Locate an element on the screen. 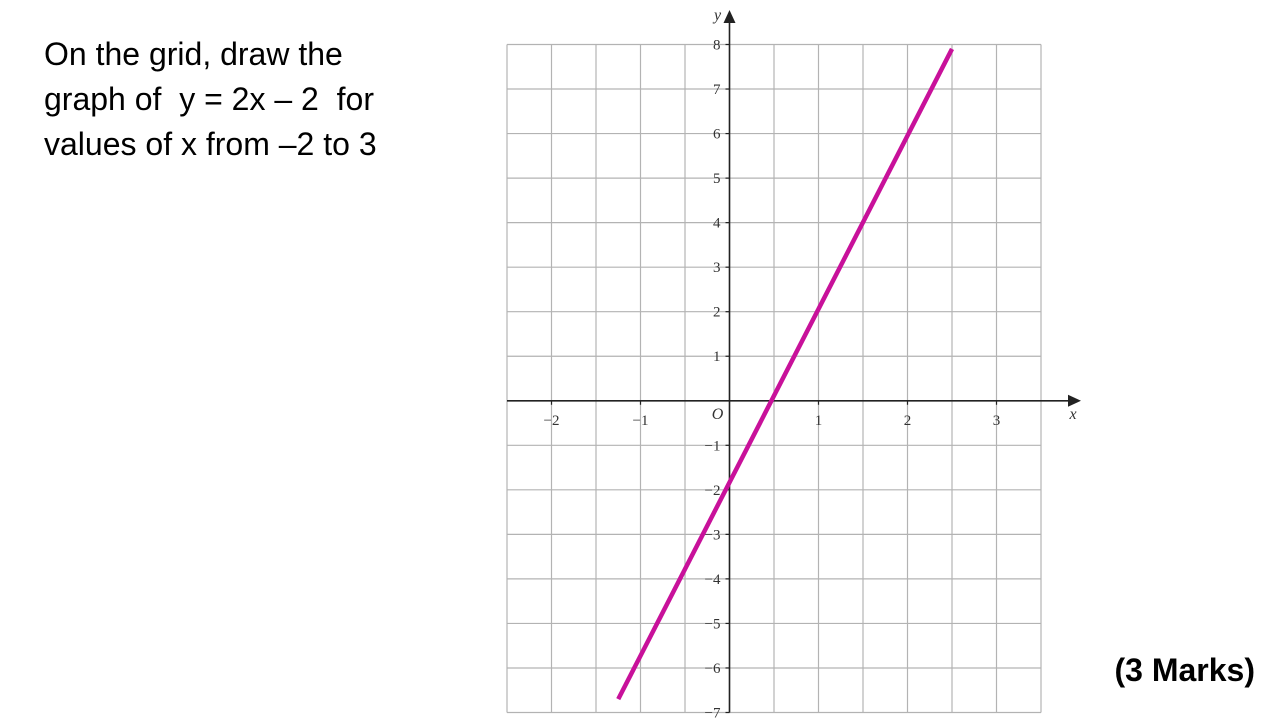 This screenshot has height=720, width=1280. y-tick-label: 2 is located at coordinates (717, 313).